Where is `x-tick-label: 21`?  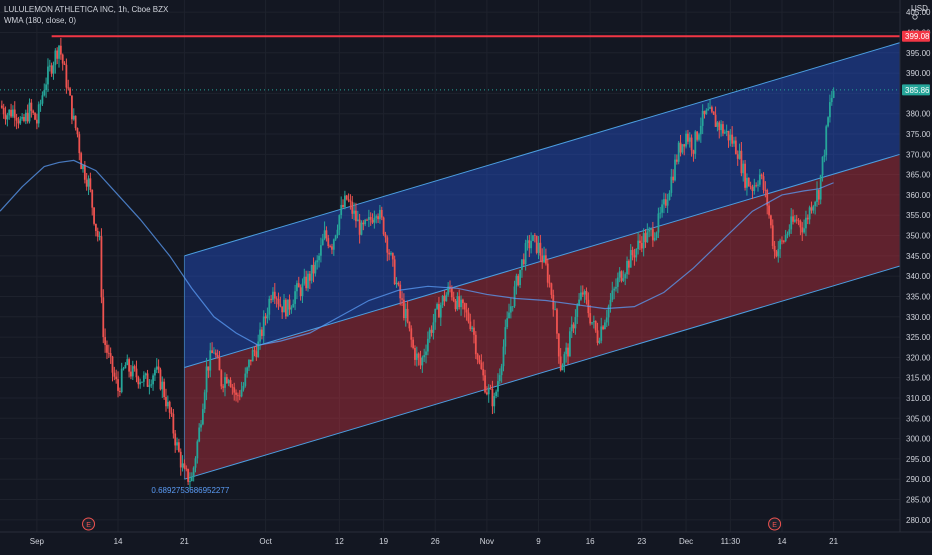 x-tick-label: 21 is located at coordinates (184, 541).